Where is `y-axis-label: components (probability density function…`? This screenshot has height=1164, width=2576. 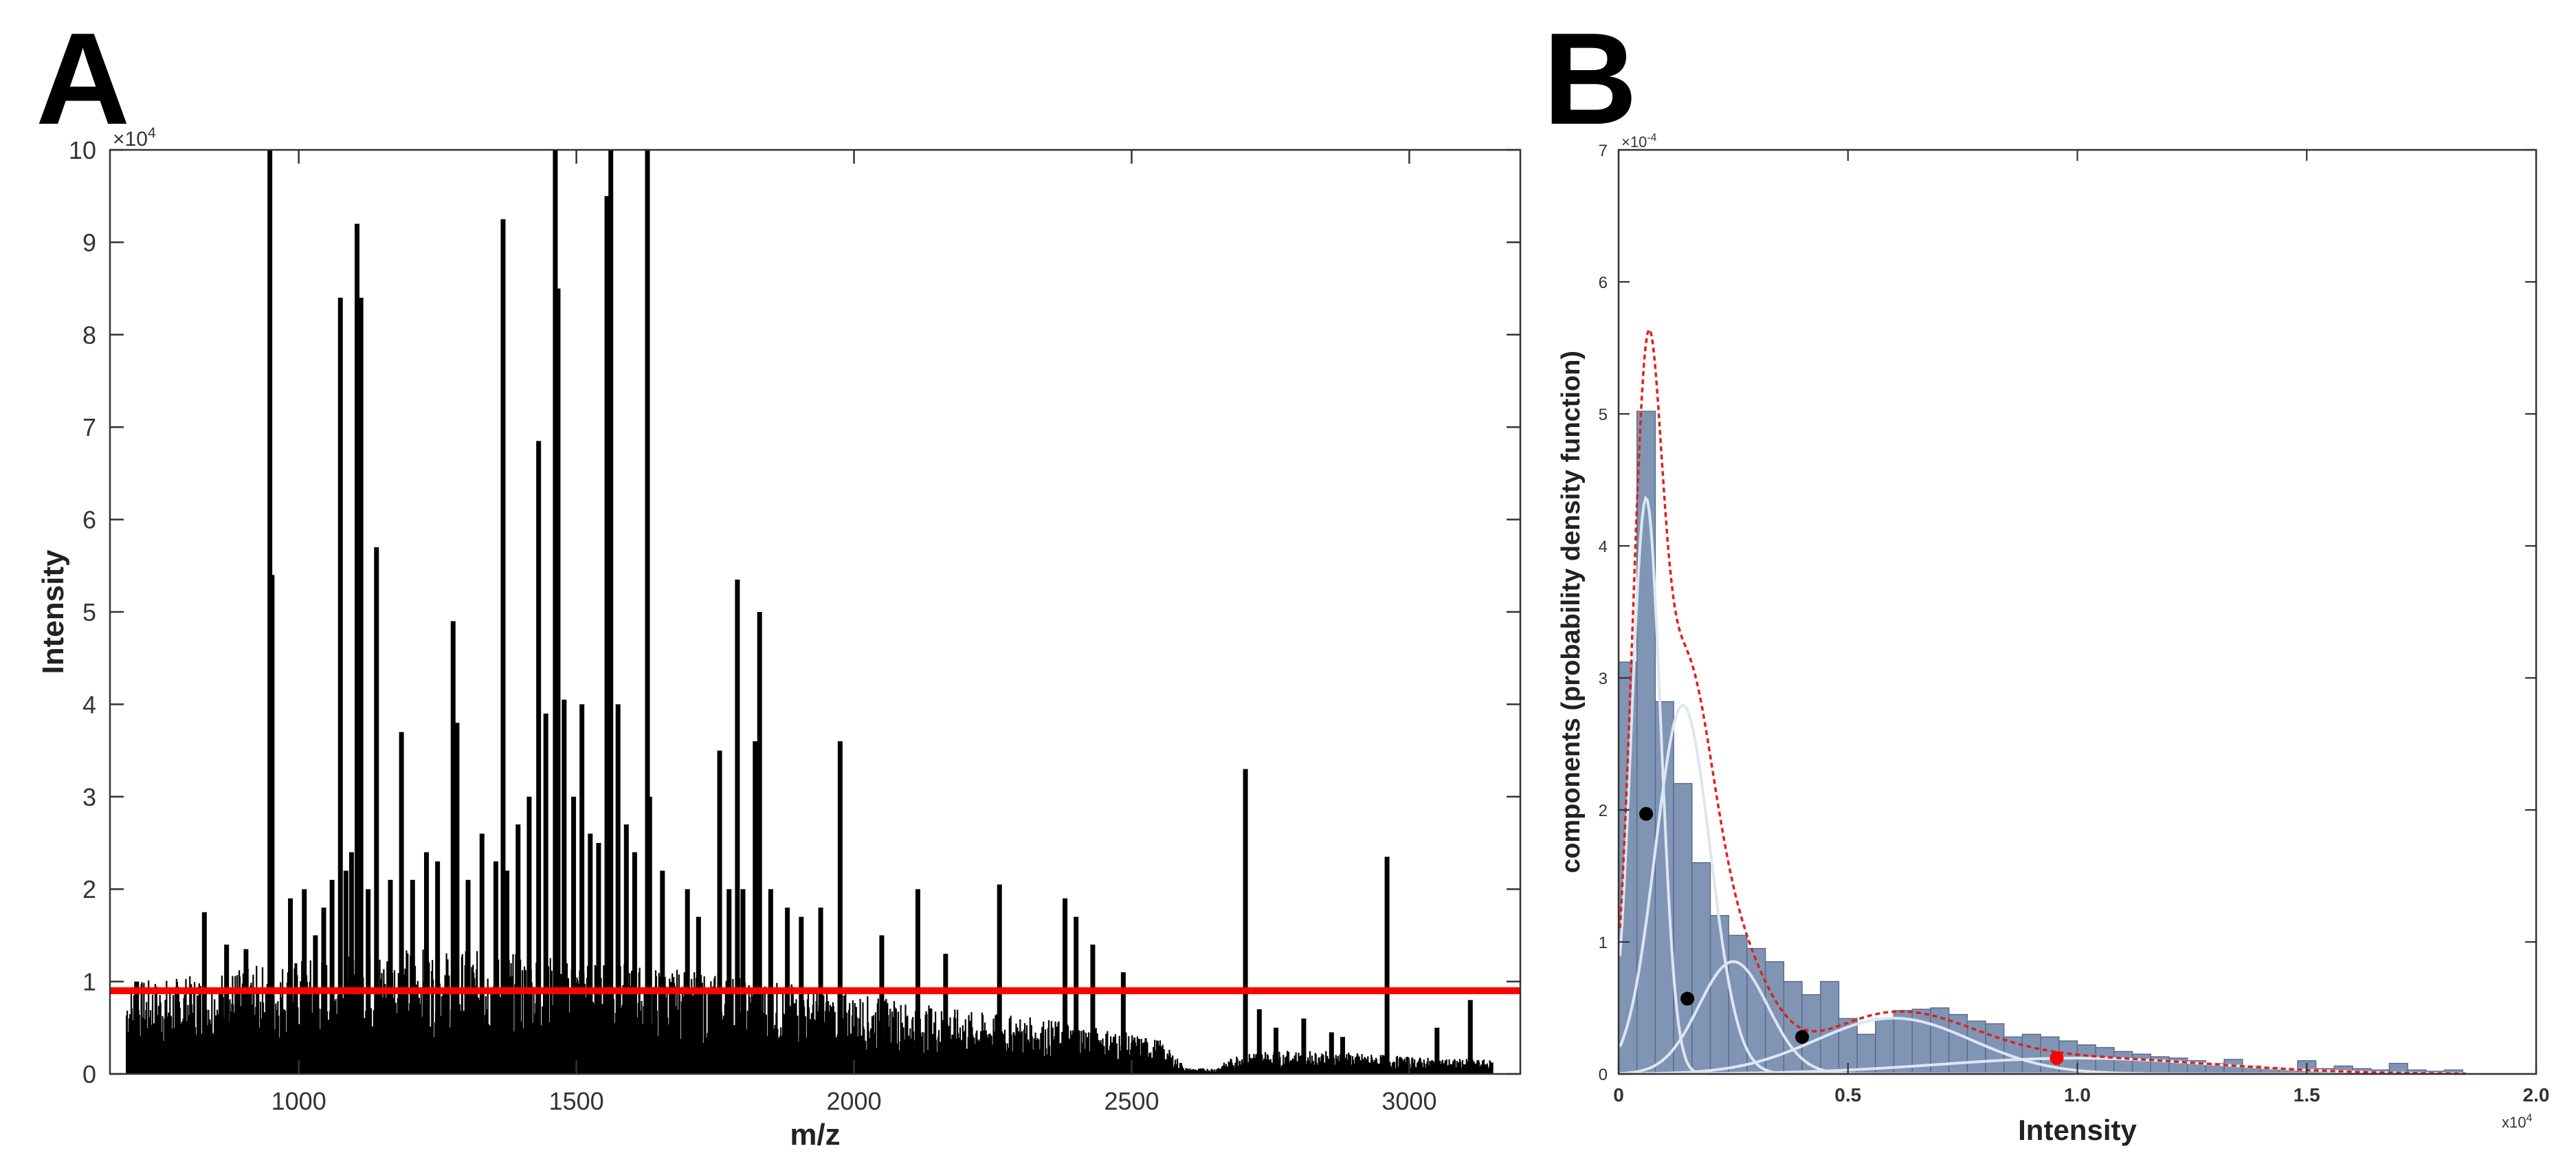 y-axis-label: components (probability density function… is located at coordinates (1571, 612).